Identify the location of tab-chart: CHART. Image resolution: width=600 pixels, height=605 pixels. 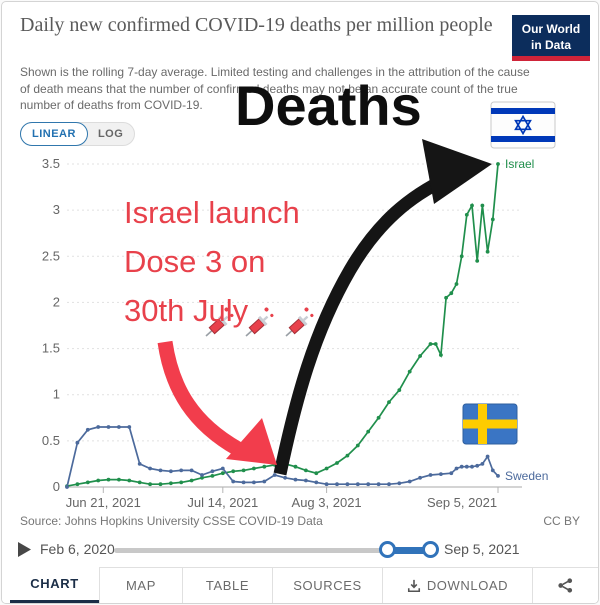
(54, 585).